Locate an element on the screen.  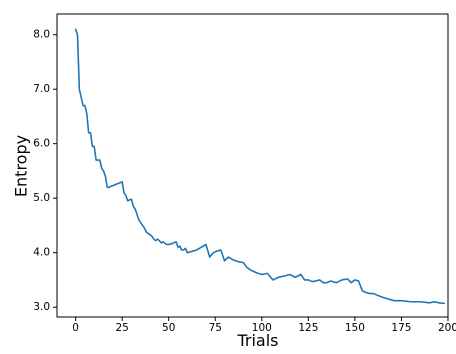
x-tick-label: 25 is located at coordinates (121, 328).